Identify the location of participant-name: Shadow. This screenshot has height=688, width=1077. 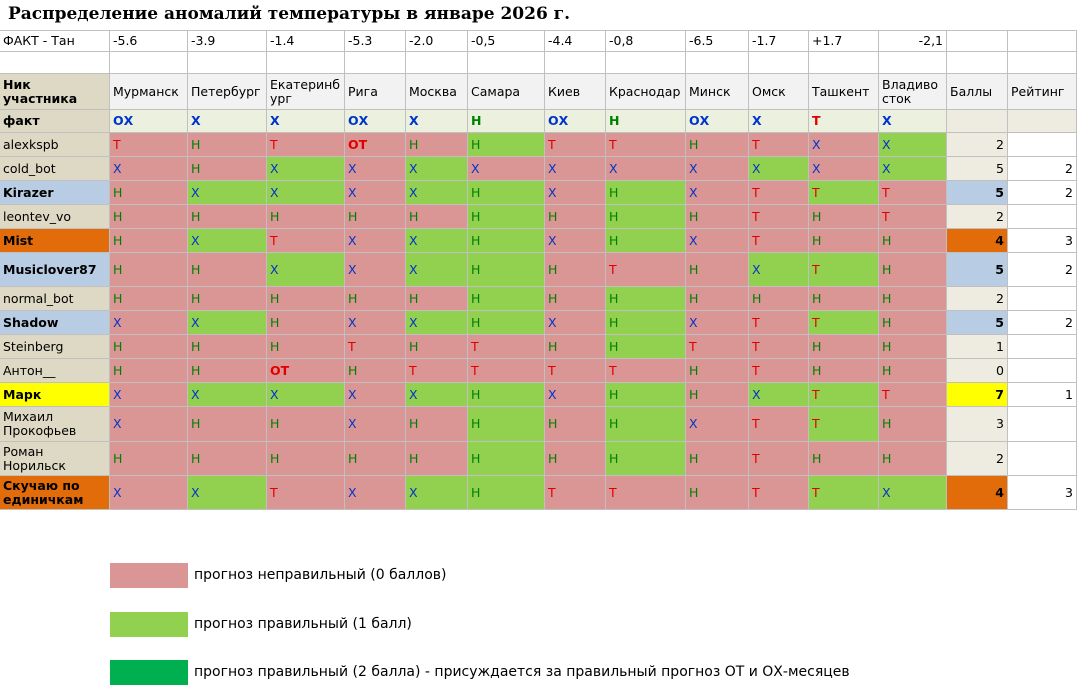
(55, 323).